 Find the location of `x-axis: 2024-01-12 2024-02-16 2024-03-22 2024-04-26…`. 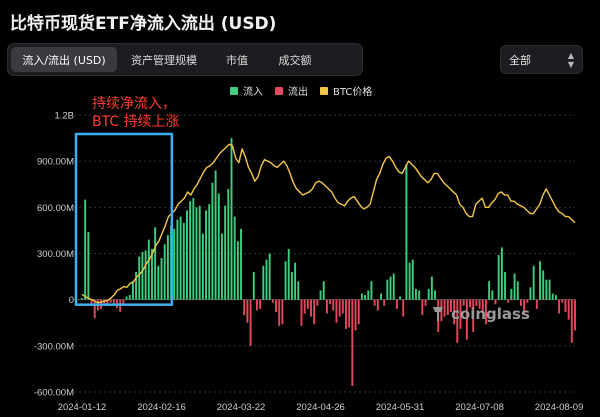

x-axis: 2024-01-12 2024-02-16 2024-03-22 2024-04-26… is located at coordinates (321, 407).